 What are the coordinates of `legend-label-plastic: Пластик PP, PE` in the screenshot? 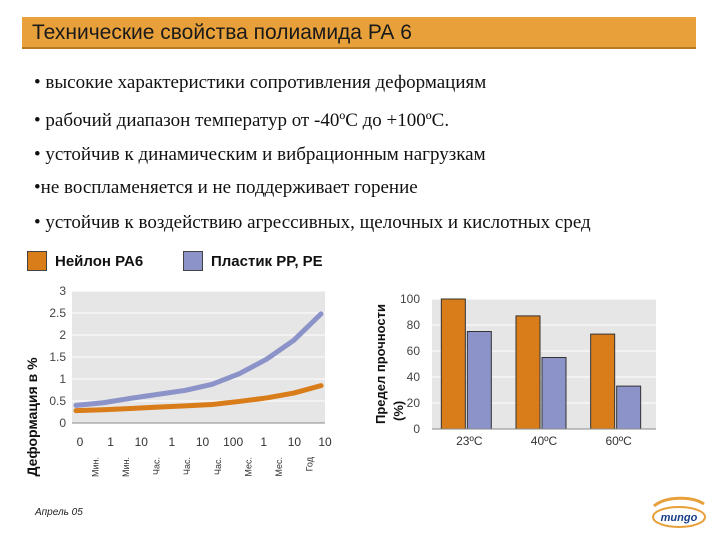 It's located at (267, 261).